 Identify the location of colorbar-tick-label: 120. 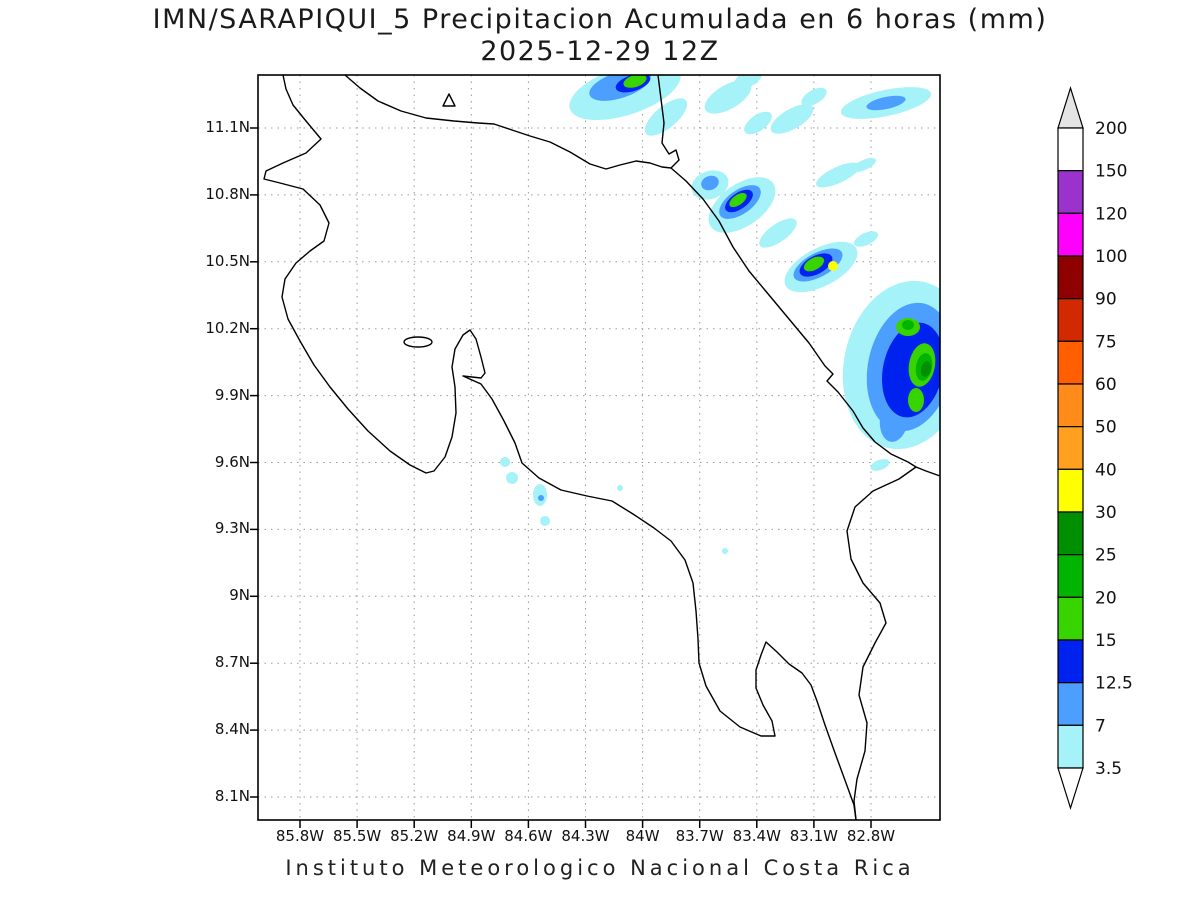
(1111, 214).